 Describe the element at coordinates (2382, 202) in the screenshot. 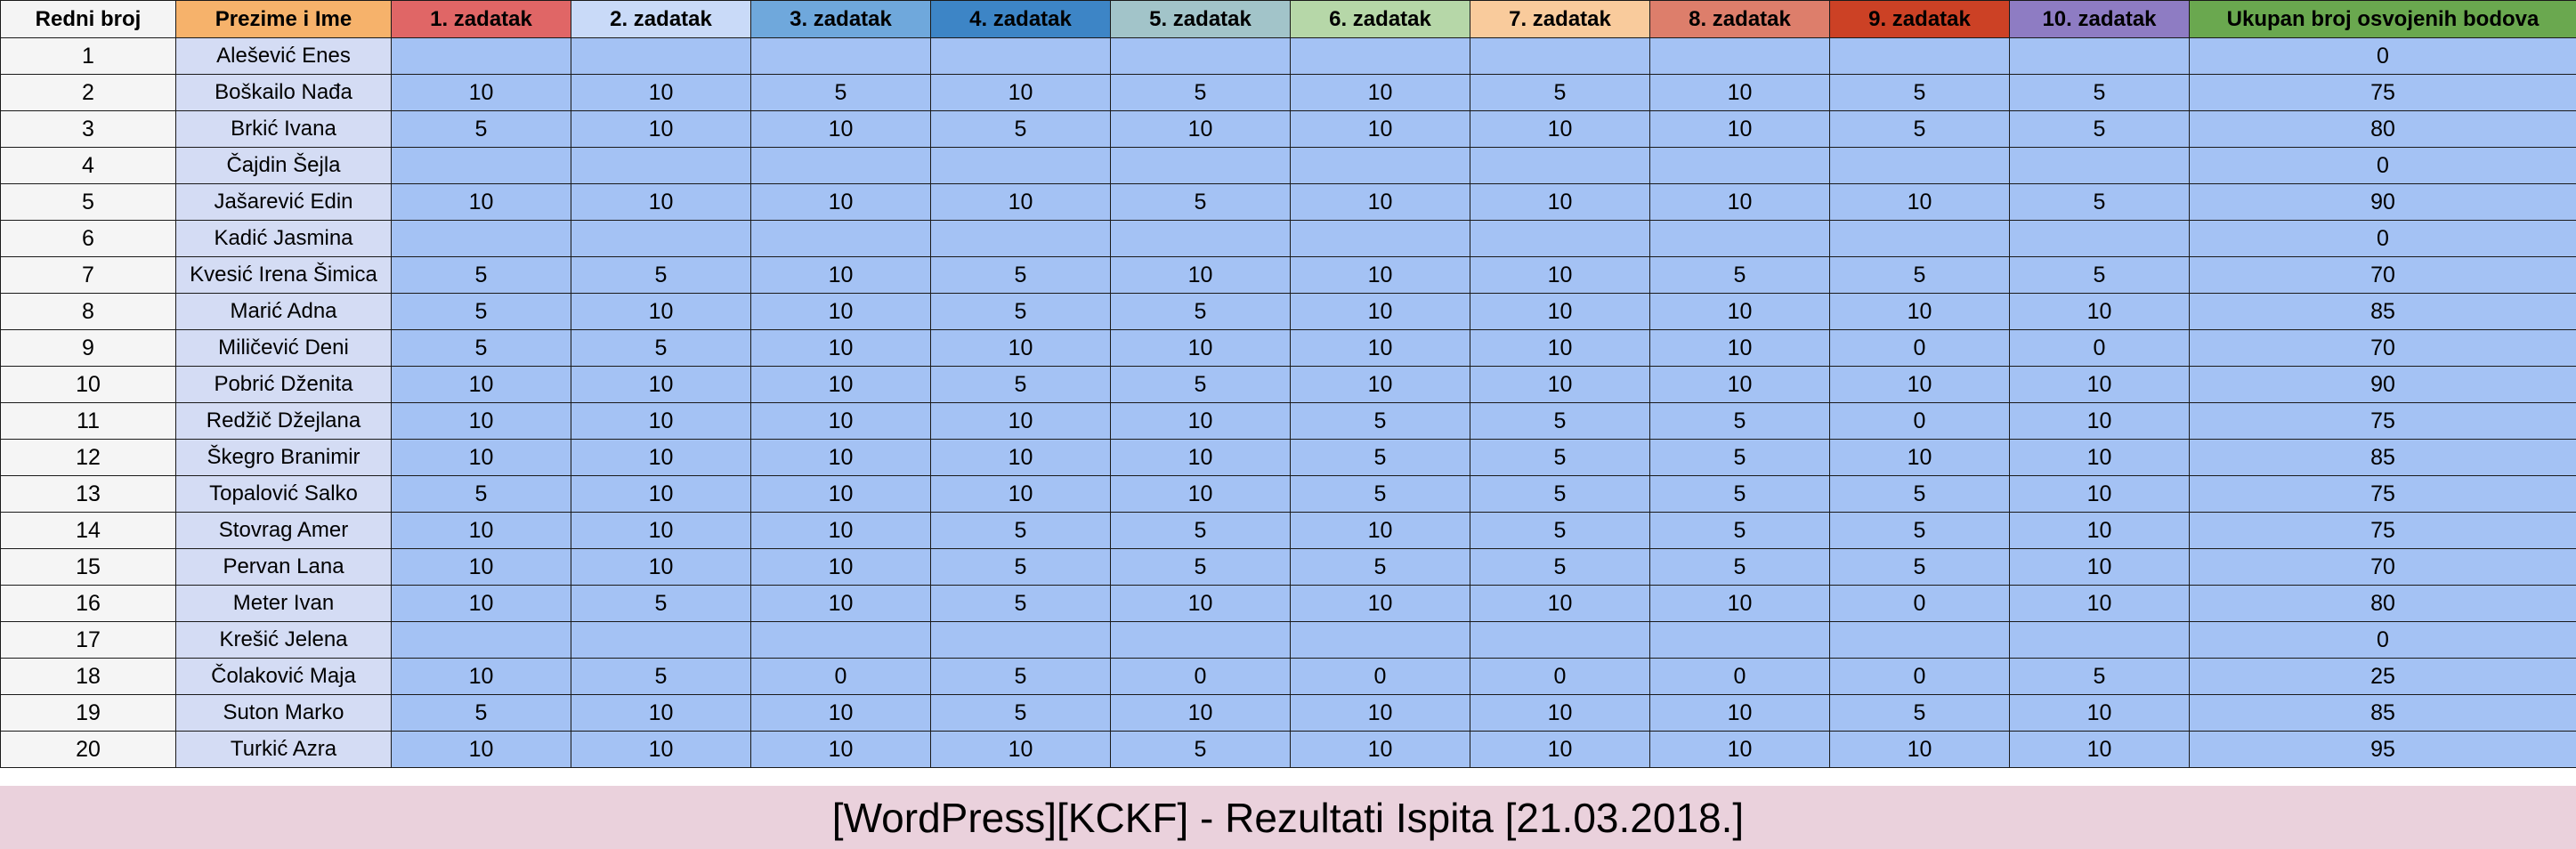

I see `total-score-cell: 90` at that location.